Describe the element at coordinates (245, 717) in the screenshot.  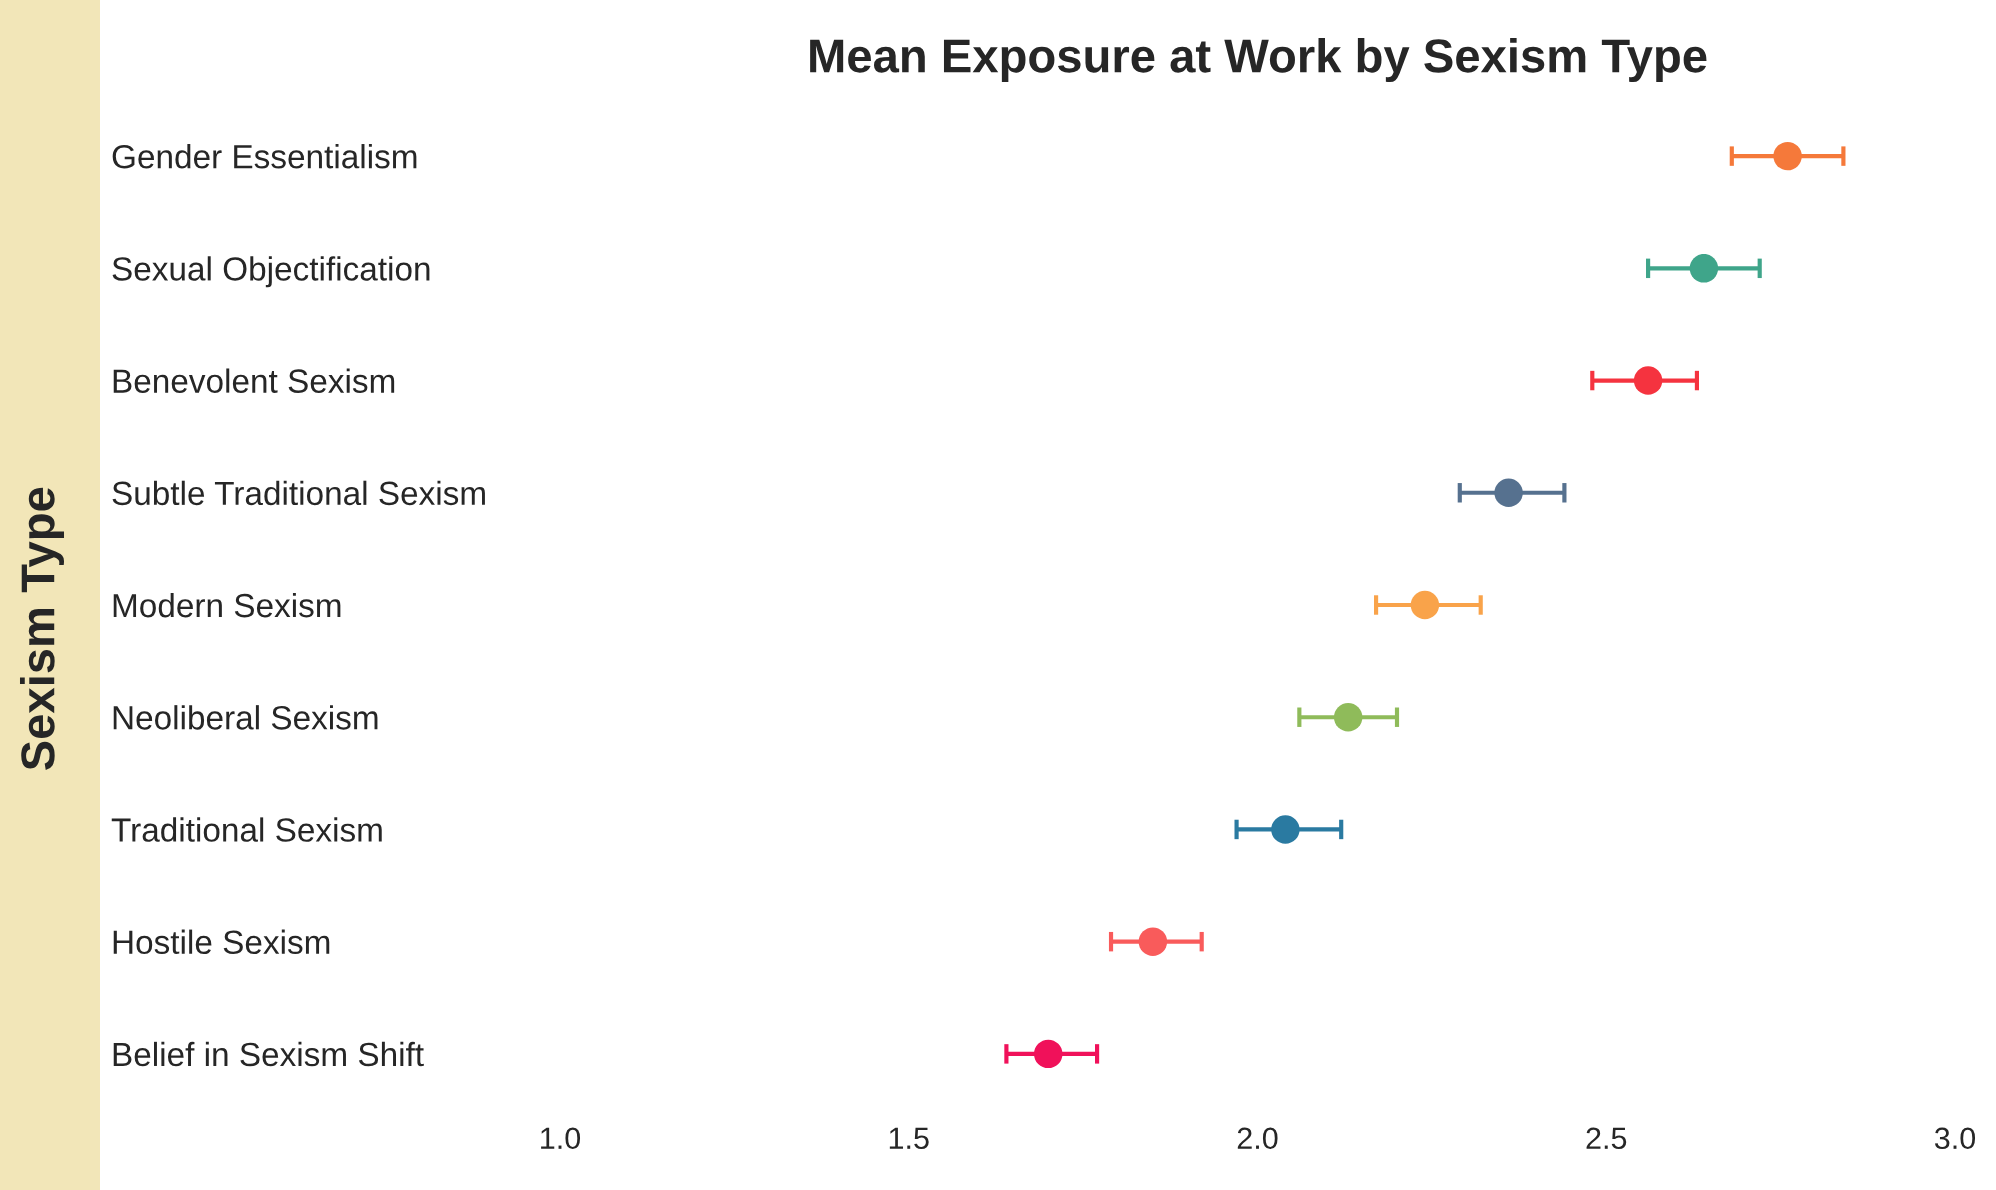
I see `y-tick-label: Neoliberal Sexism` at that location.